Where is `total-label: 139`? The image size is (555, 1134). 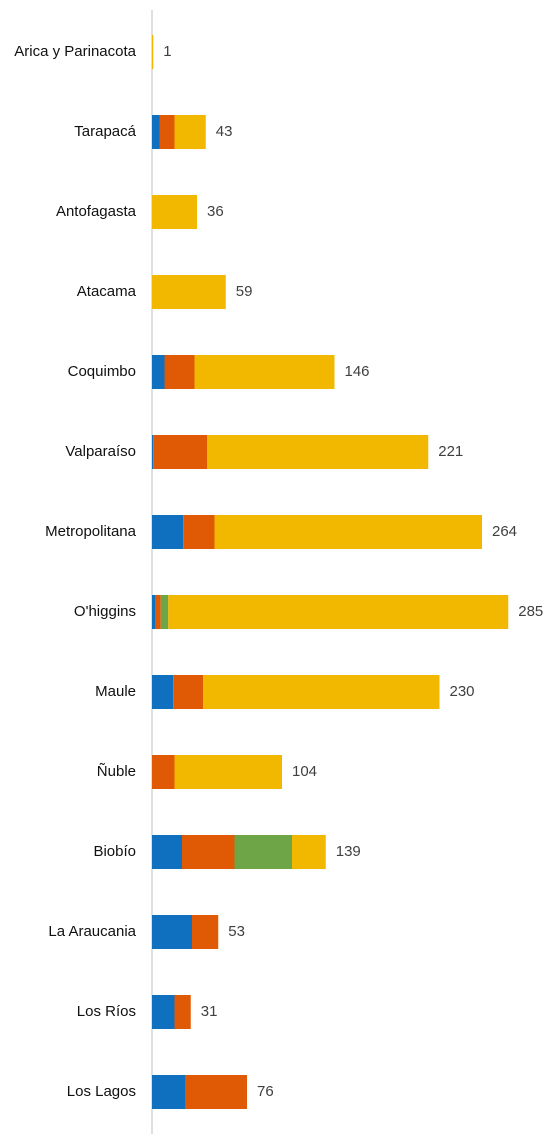 total-label: 139 is located at coordinates (348, 851).